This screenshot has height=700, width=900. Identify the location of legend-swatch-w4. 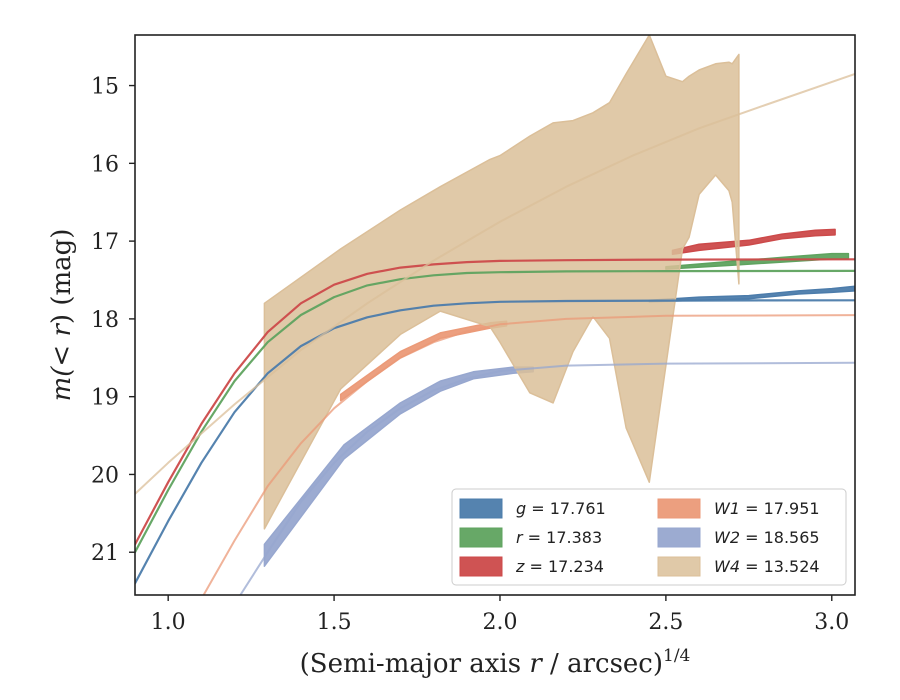
(679, 566).